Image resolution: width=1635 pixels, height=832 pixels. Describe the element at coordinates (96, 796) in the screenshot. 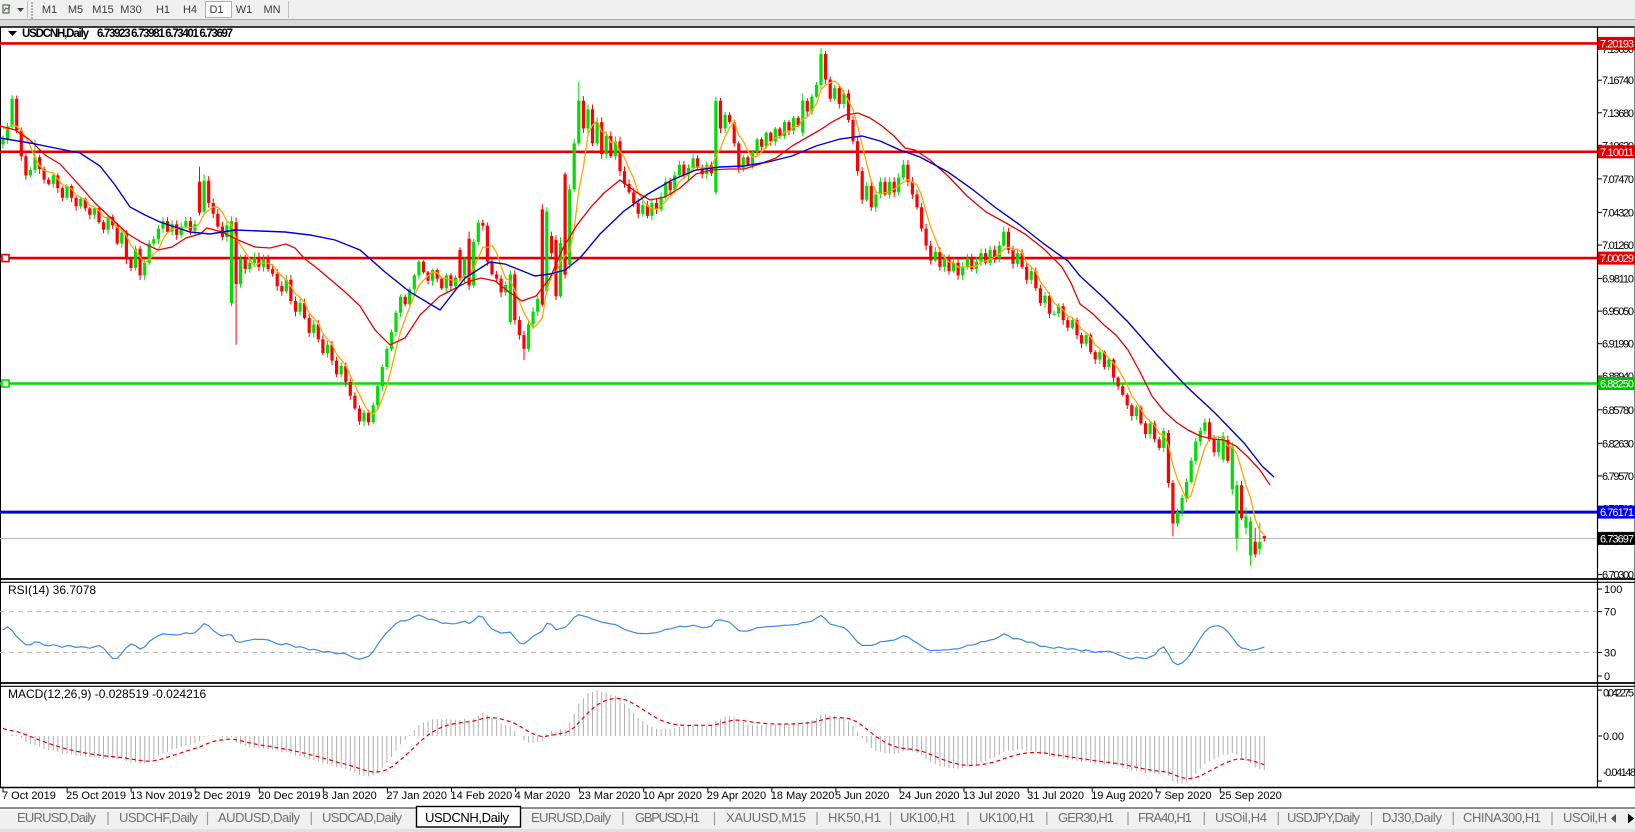

I see `svg-text: 25 Oct 2019` at that location.